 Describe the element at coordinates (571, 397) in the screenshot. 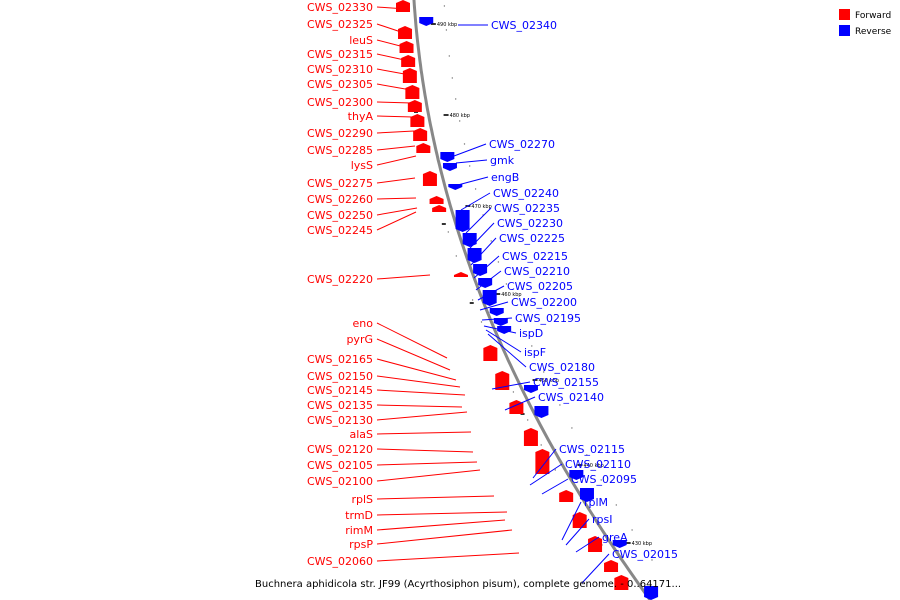

I see `reverse-gene-label: CWS_02140` at that location.